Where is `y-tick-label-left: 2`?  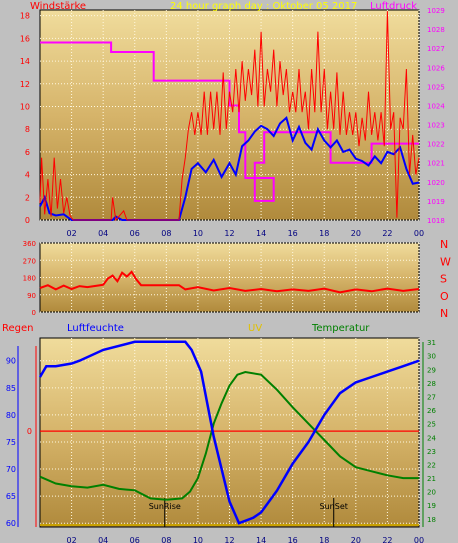
y-tick-label-left: 2 is located at coordinates (27, 197).